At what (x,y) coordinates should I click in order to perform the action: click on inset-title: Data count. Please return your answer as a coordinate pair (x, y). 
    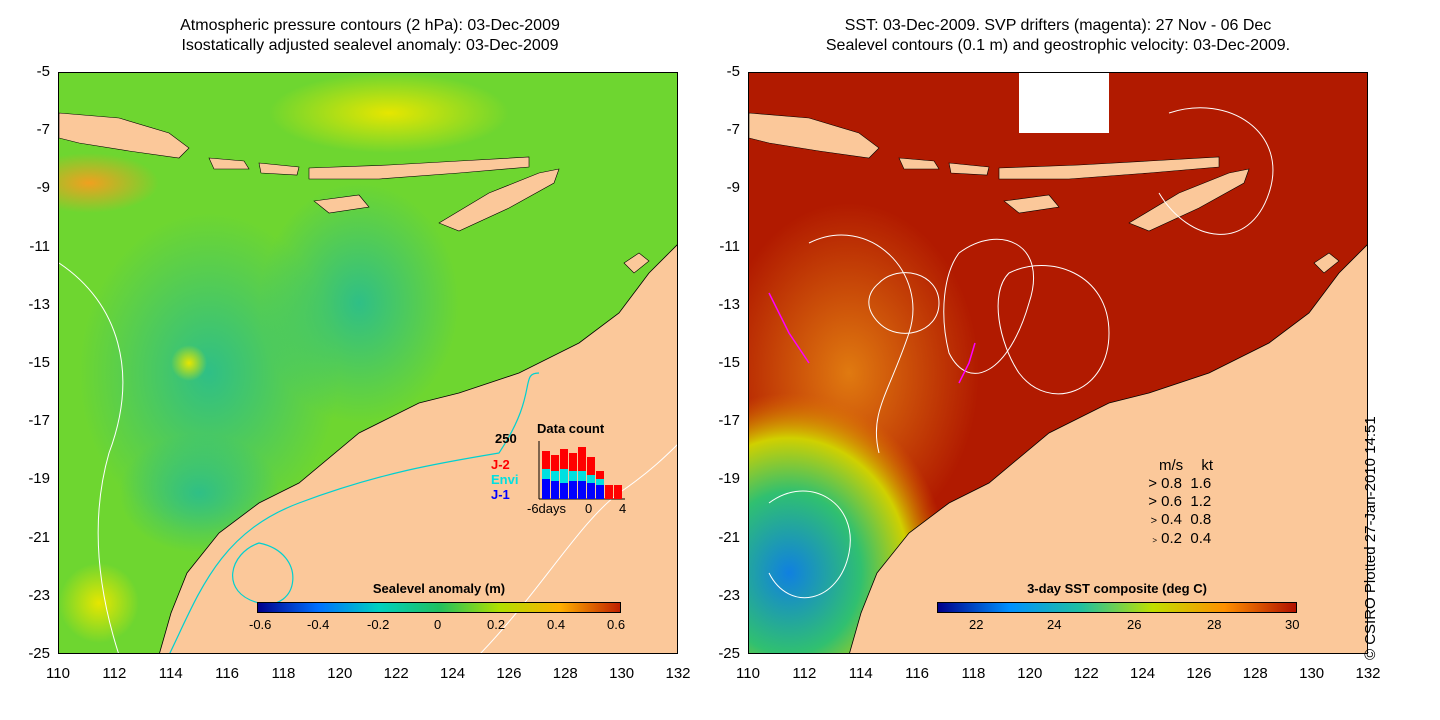
    Looking at the image, I should click on (571, 428).